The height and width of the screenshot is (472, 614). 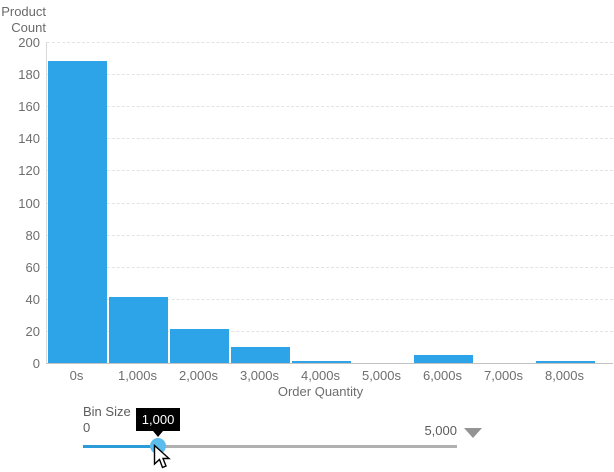 What do you see at coordinates (440, 430) in the screenshot?
I see `slider-max-label: 5,000` at bounding box center [440, 430].